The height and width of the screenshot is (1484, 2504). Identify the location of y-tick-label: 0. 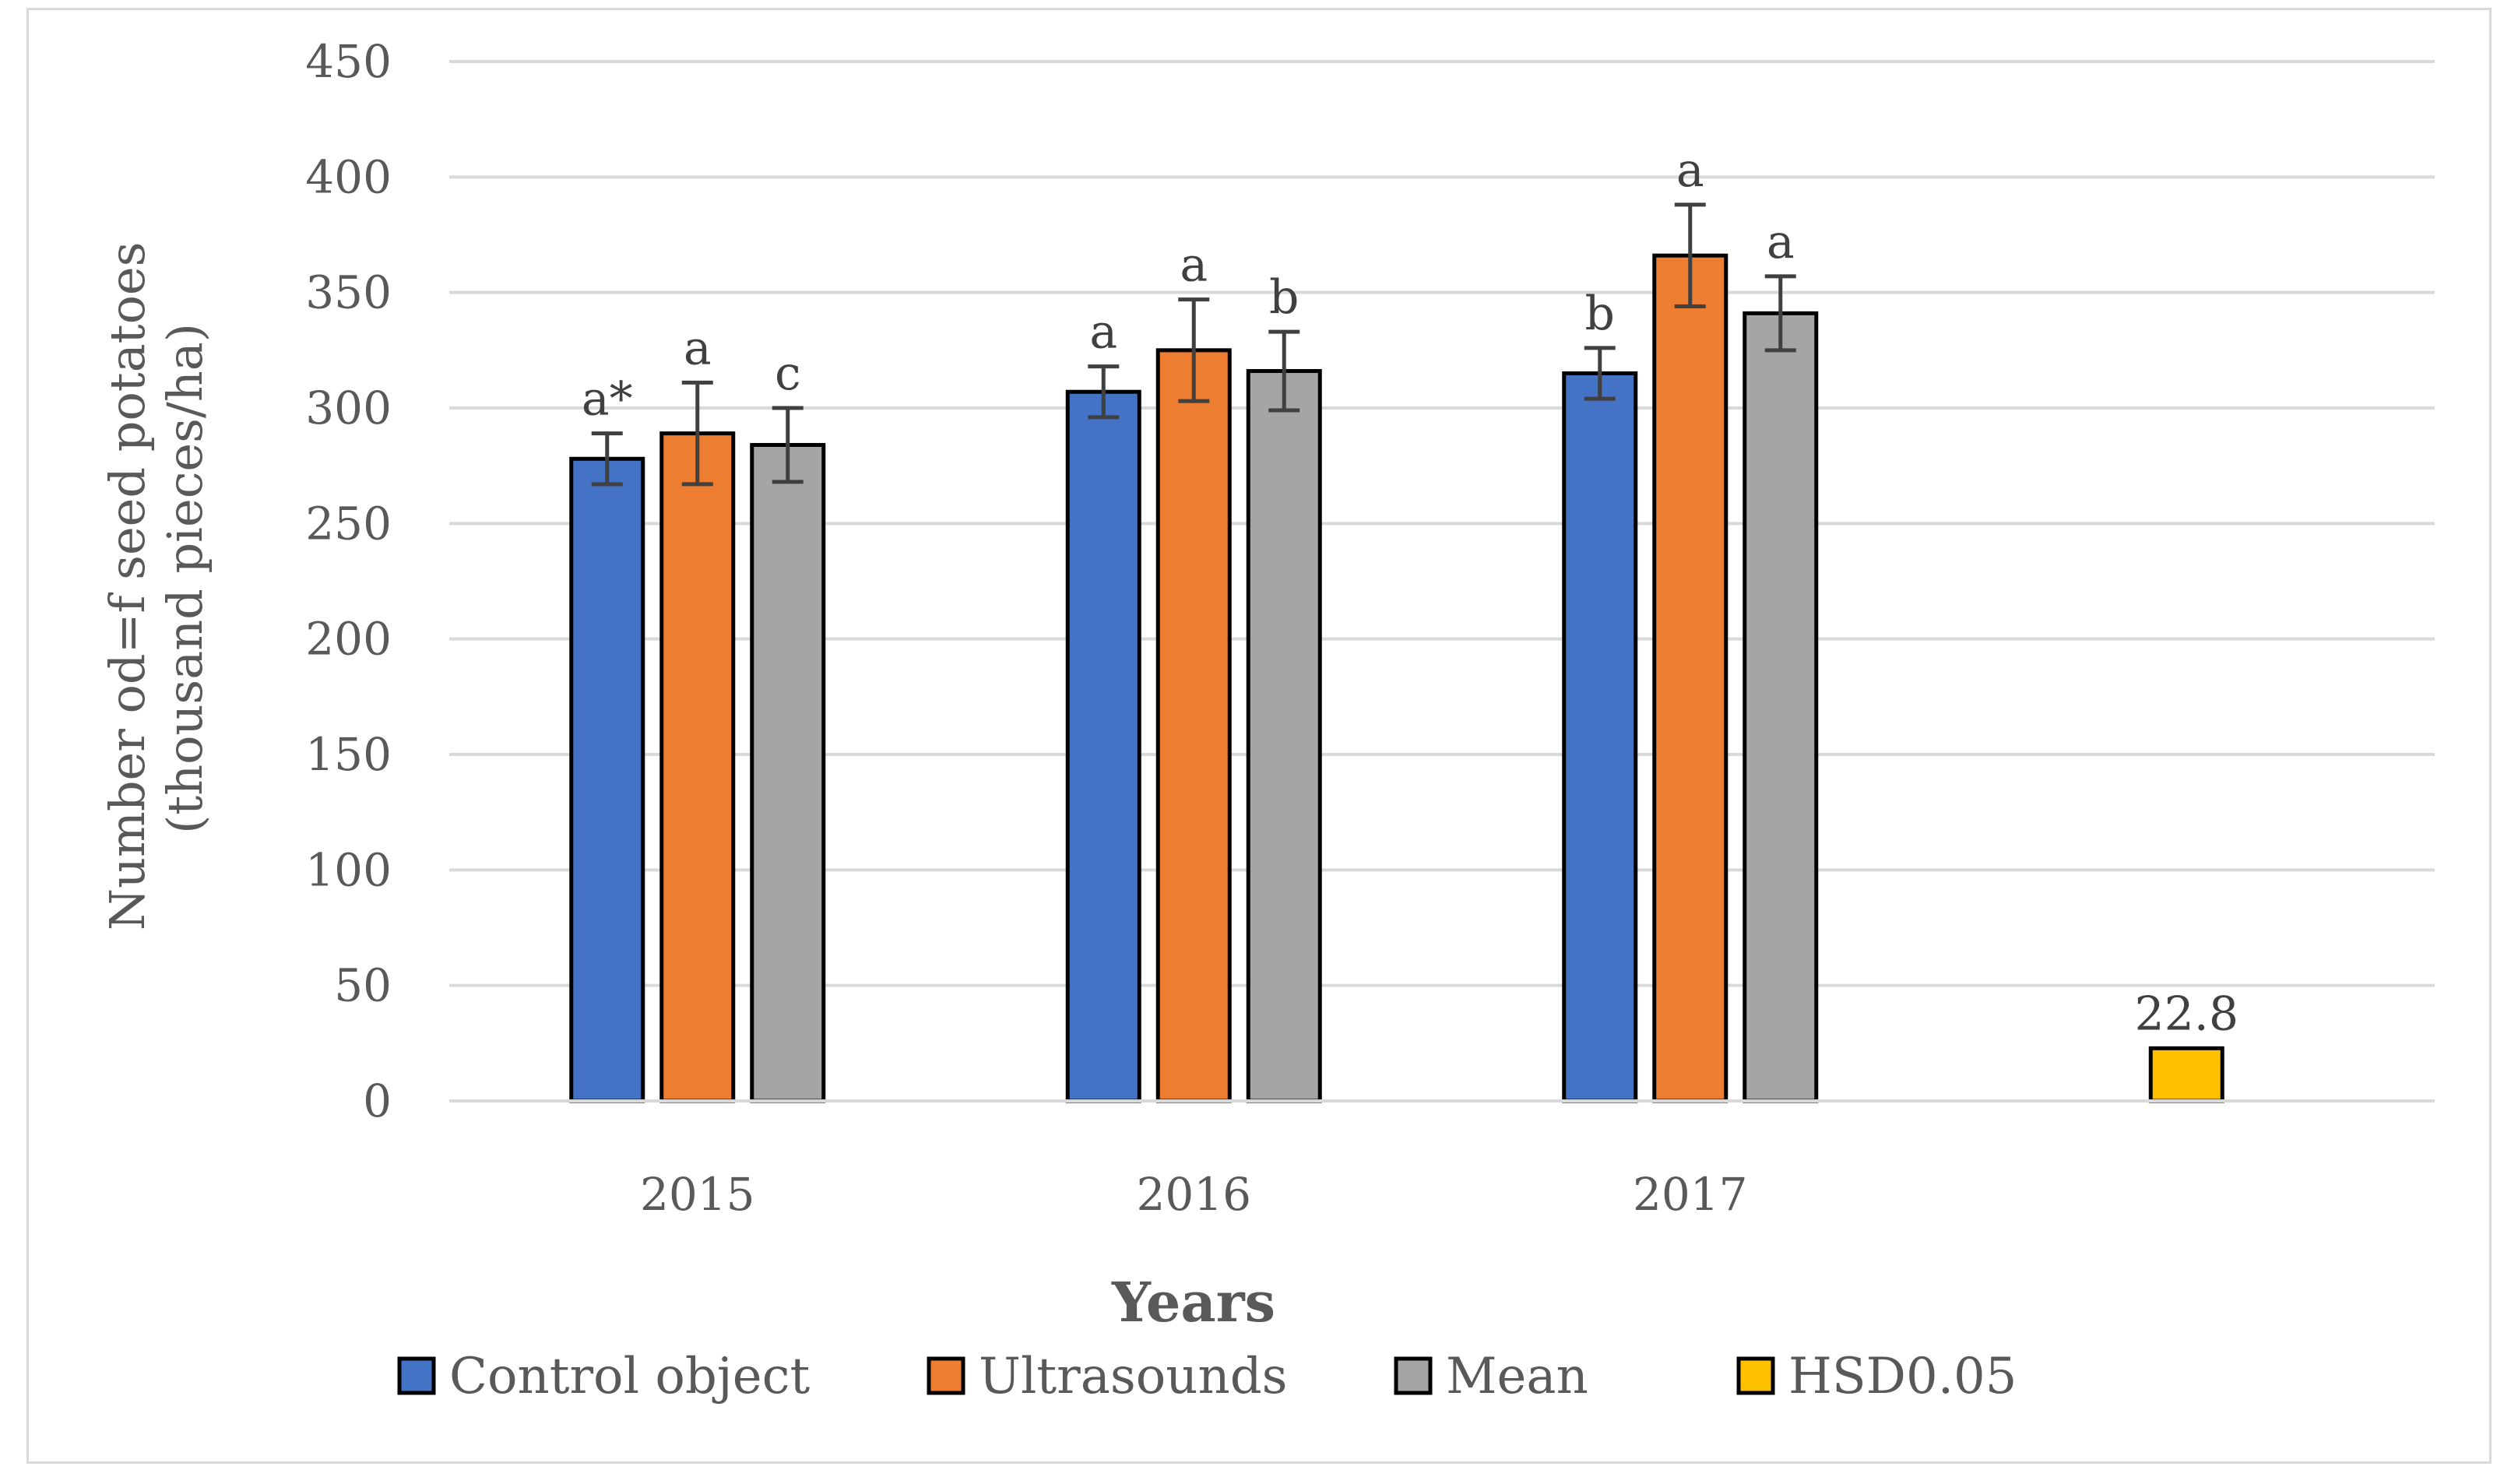
(377, 1100).